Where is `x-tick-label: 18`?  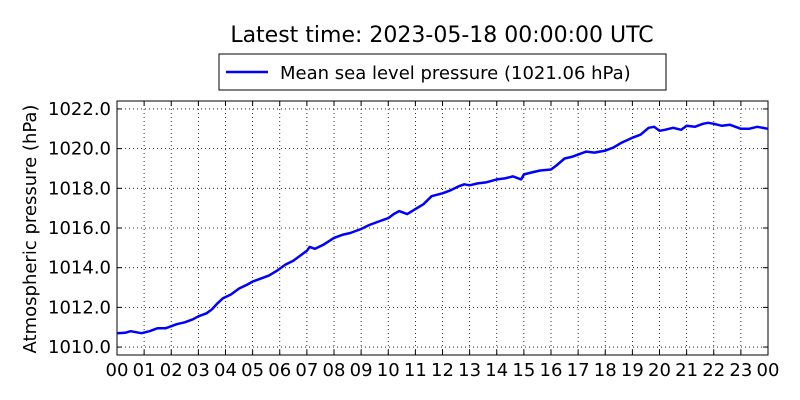
x-tick-label: 18 is located at coordinates (605, 370).